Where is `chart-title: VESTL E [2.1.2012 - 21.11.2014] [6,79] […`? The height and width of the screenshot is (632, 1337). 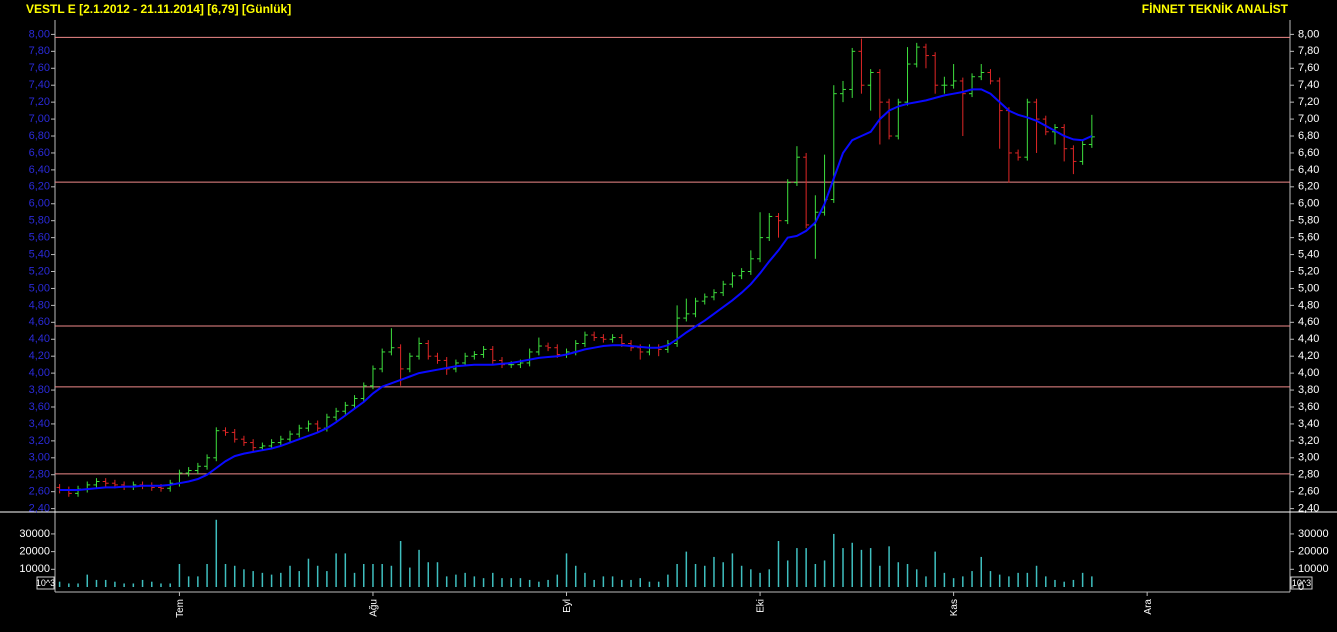
chart-title: VESTL E [2.1.2012 - 21.11.2014] [6,79] [… is located at coordinates (158, 9).